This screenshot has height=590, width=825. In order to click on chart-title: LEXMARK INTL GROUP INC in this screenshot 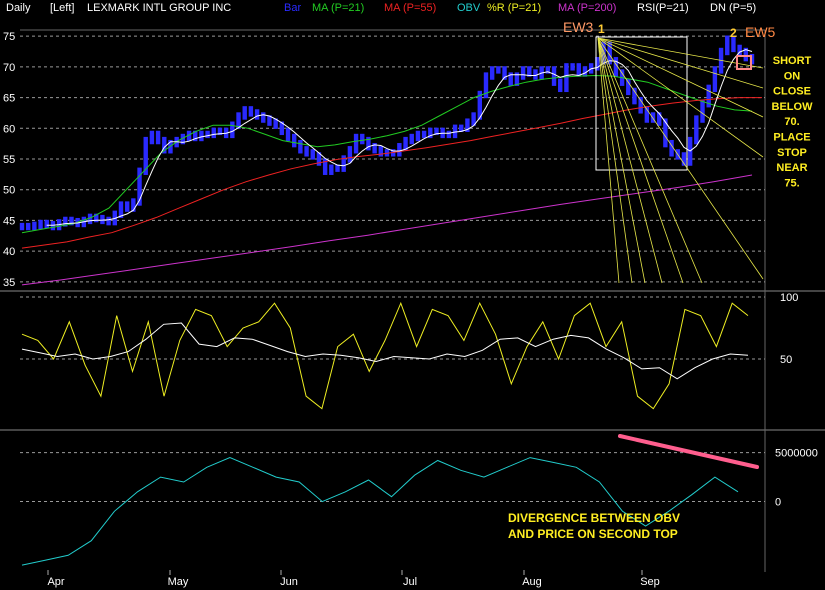, I will do `click(159, 8)`.